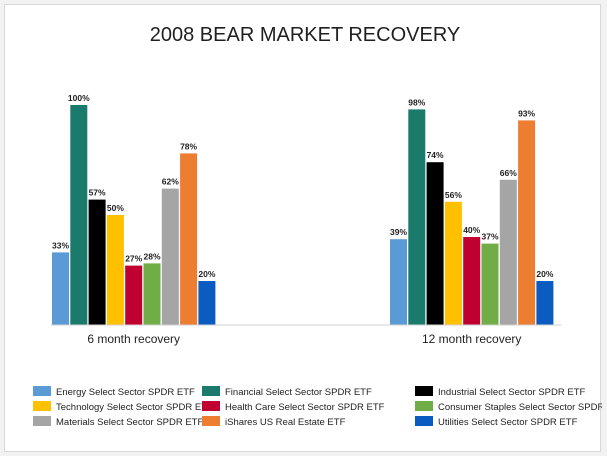  Describe the element at coordinates (151, 256) in the screenshot. I see `data-label: 28%` at that location.